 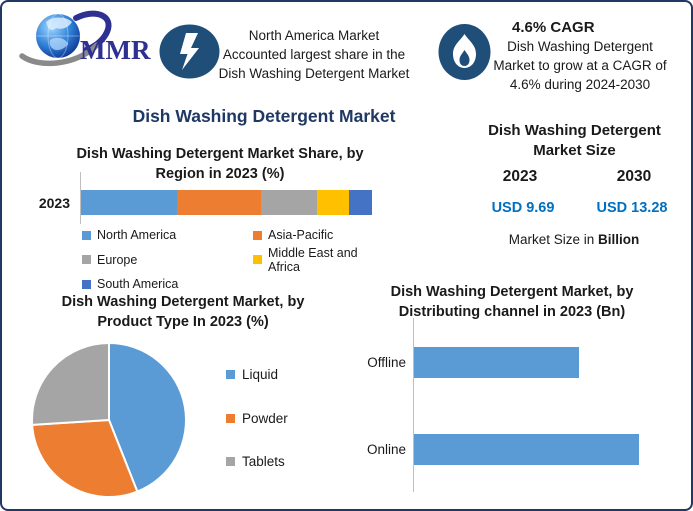 I want to click on region-category-label: 2023, so click(x=54, y=203).